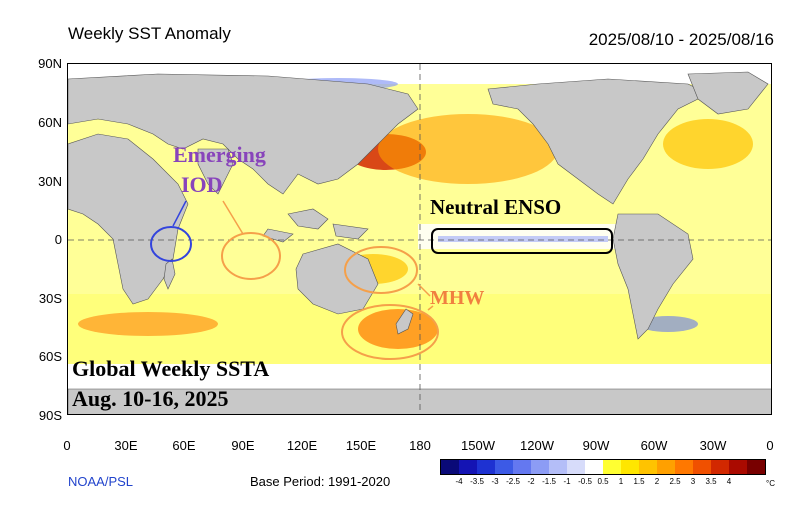 The width and height of the screenshot is (800, 510). Describe the element at coordinates (278, 235) in the screenshot. I see `sumatra-java` at that location.